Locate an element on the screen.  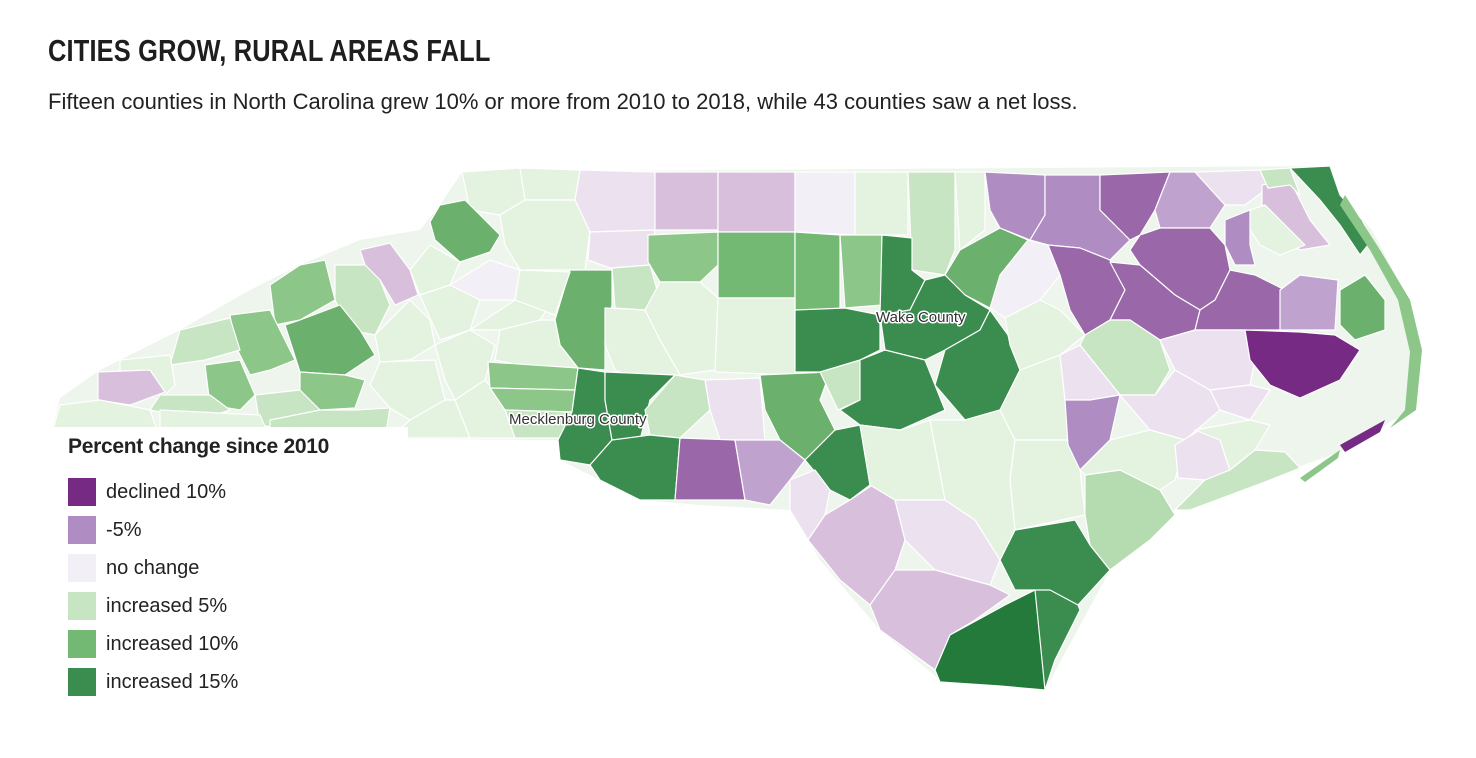
legend-label: increased 15% is located at coordinates (172, 681).